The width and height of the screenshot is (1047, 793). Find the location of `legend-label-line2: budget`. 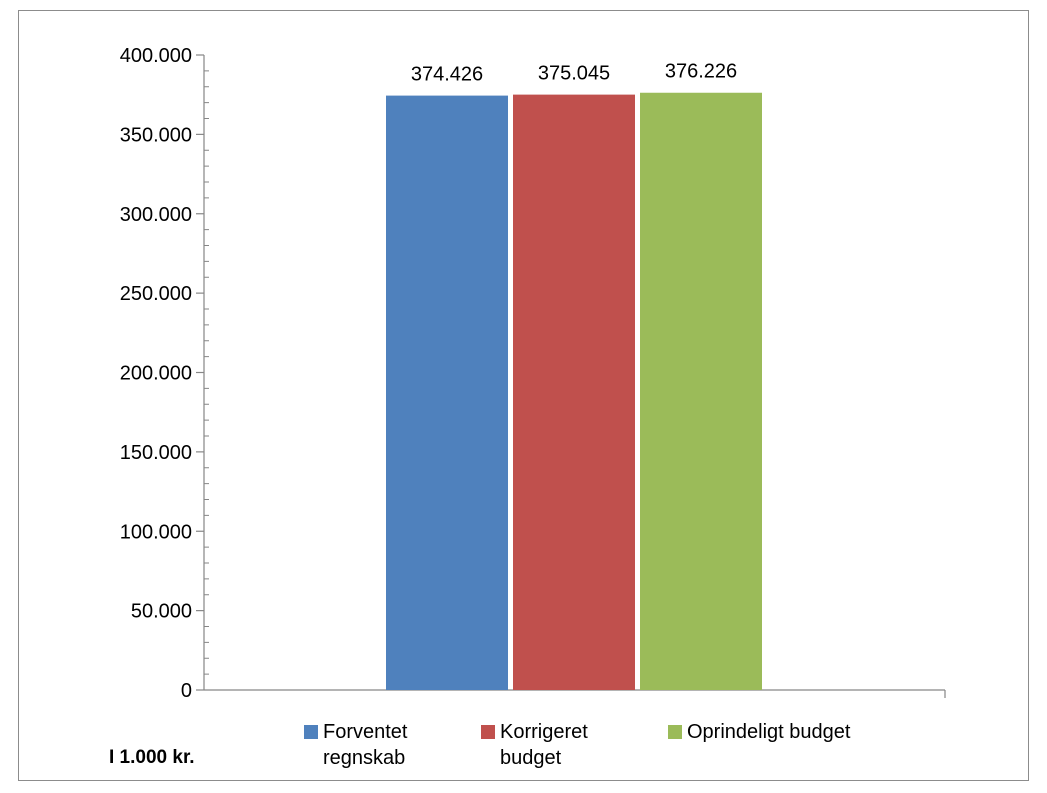

legend-label-line2: budget is located at coordinates (531, 758).